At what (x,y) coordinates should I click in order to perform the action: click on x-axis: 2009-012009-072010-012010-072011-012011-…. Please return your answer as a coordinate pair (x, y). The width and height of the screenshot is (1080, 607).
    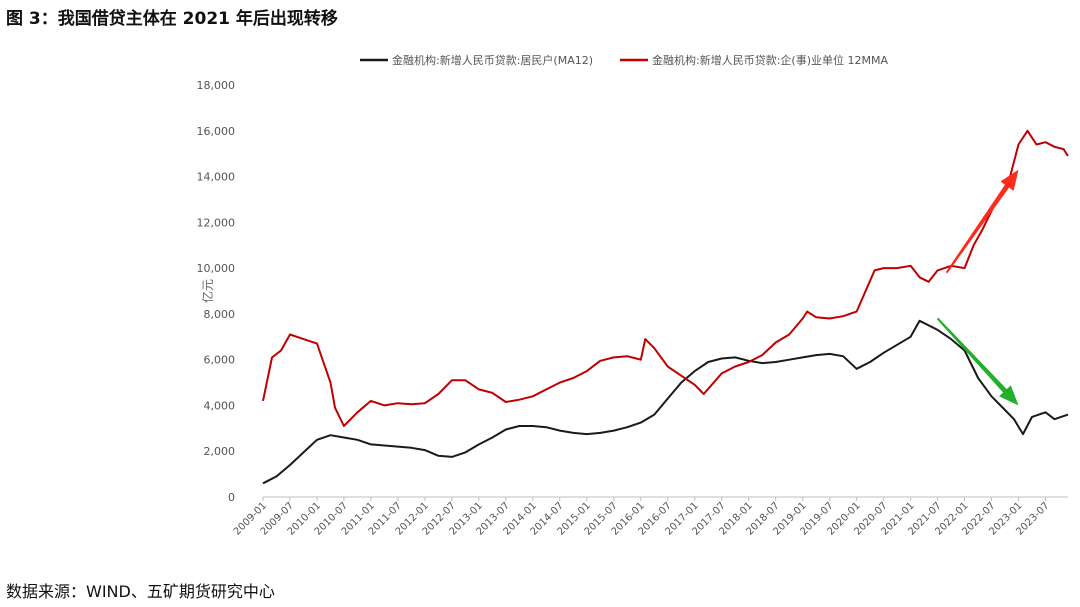
    Looking at the image, I should click on (650, 517).